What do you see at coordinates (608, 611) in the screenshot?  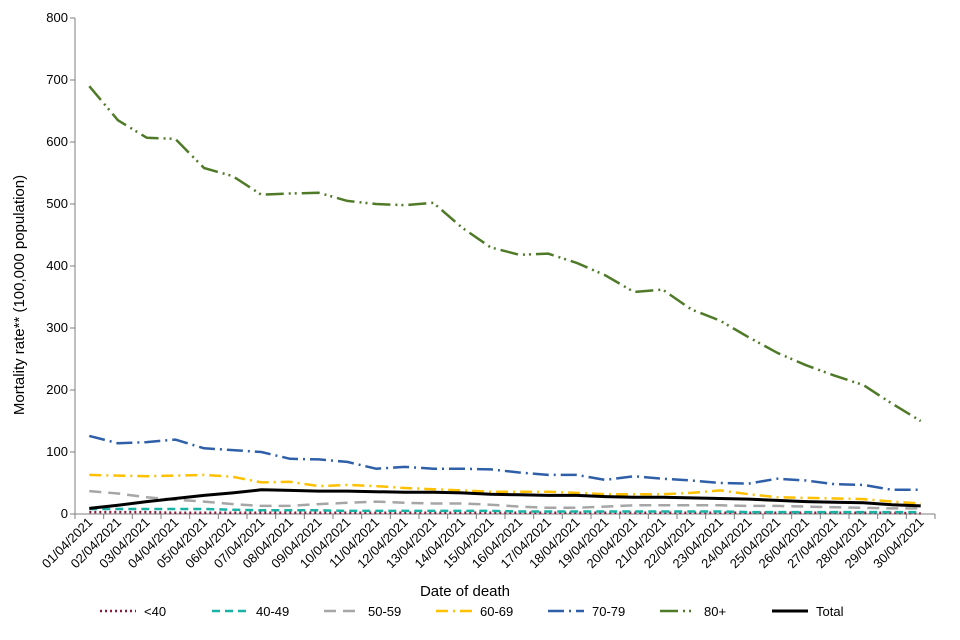 I see `legend-label: 70-79` at bounding box center [608, 611].